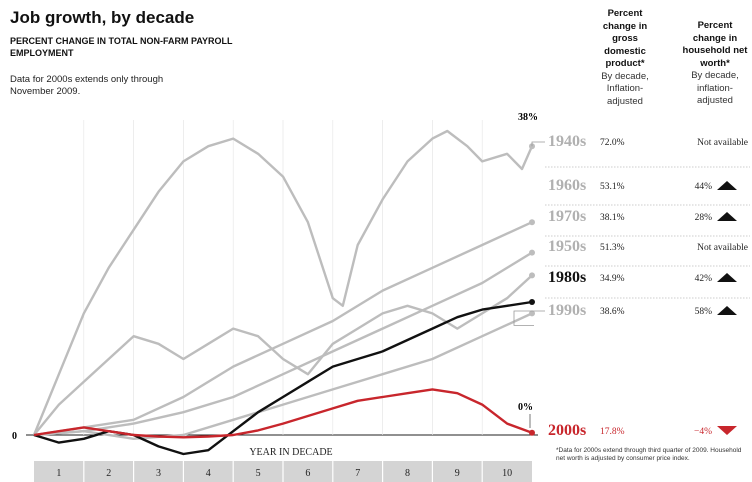 Image resolution: width=752 pixels, height=482 pixels. I want to click on x-tick-label: 7, so click(357, 473).